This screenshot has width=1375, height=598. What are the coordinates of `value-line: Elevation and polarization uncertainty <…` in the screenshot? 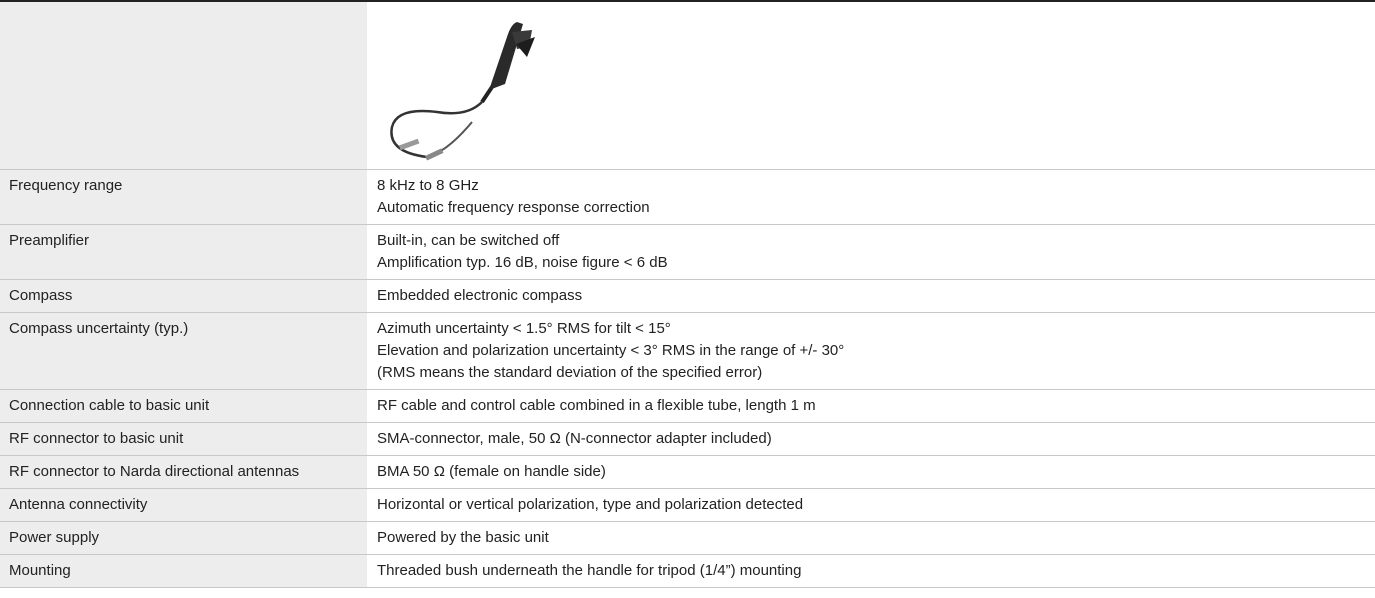 It's located at (611, 350).